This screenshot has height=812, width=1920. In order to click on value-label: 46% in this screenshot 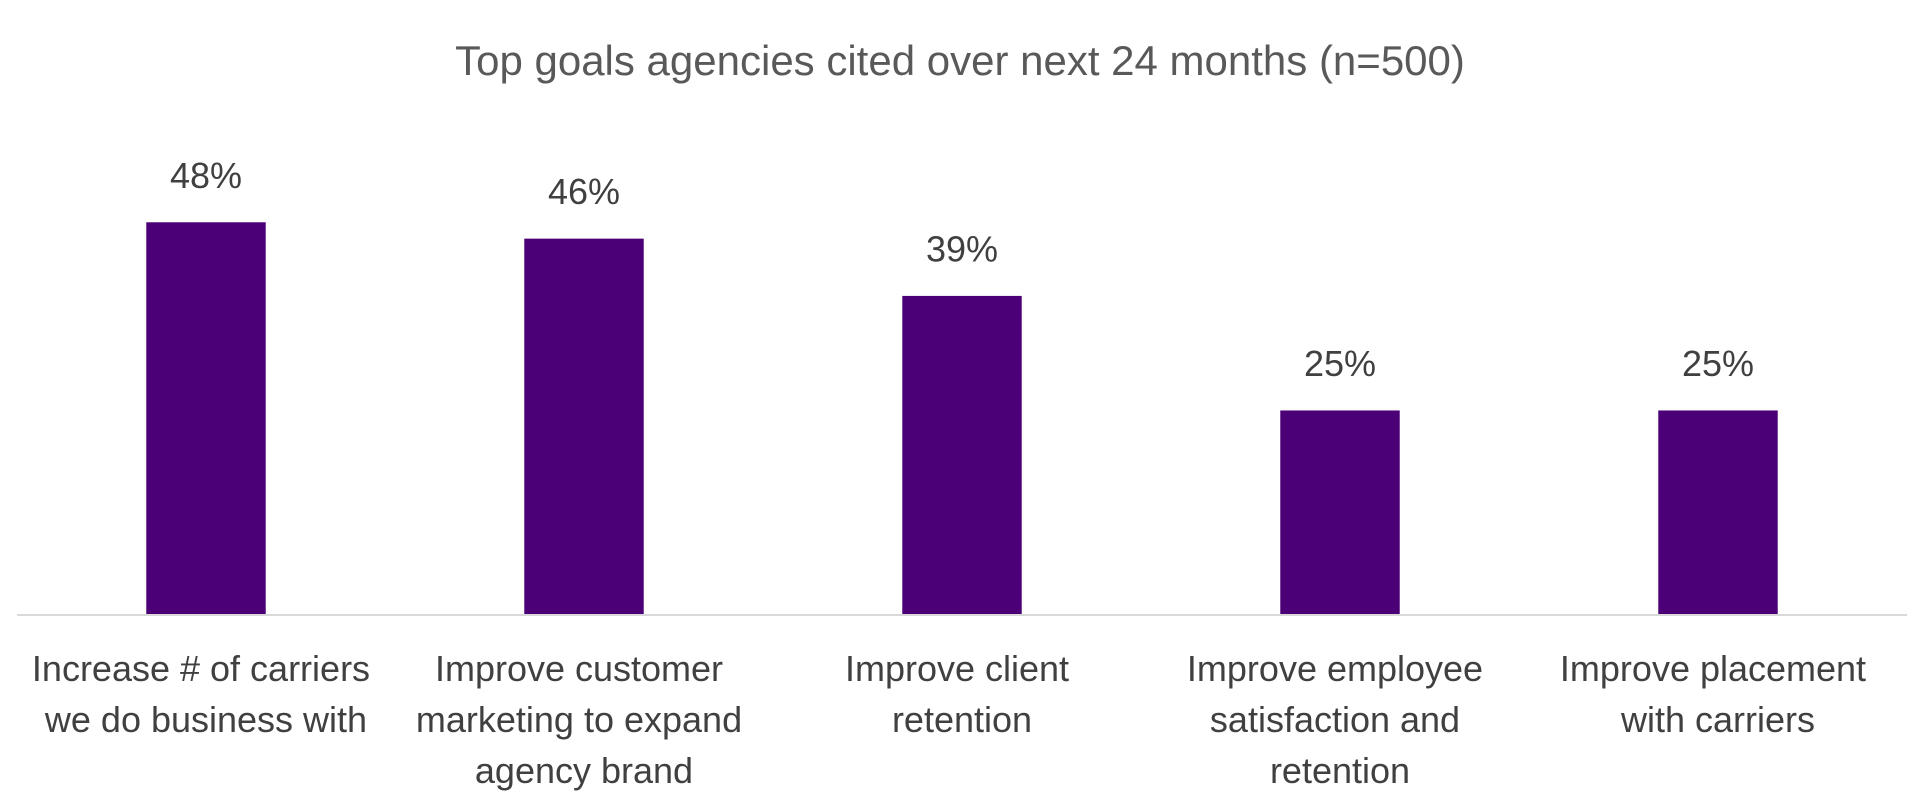, I will do `click(584, 191)`.